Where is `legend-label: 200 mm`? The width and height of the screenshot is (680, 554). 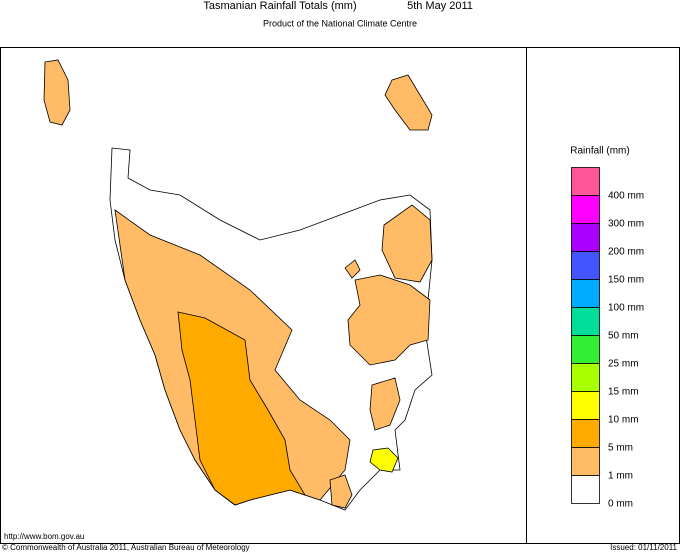 legend-label: 200 mm is located at coordinates (626, 252).